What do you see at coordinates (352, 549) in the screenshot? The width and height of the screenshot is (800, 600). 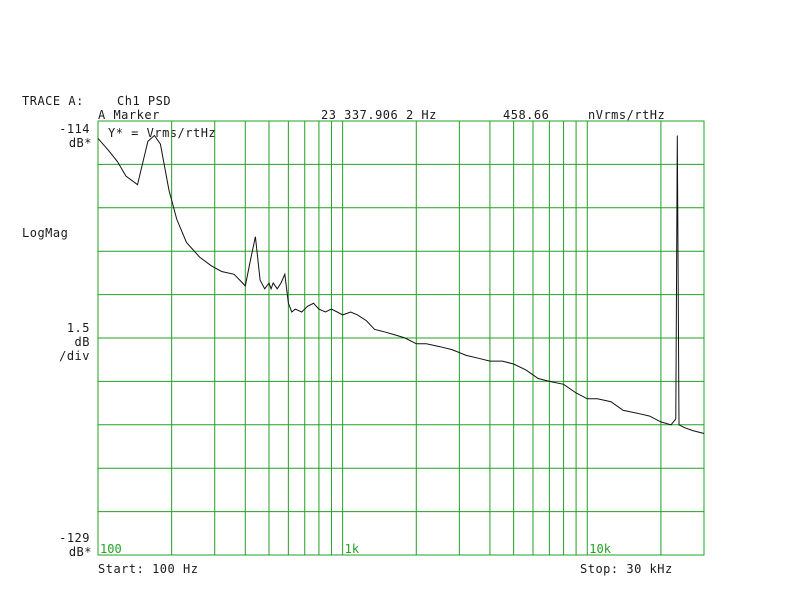 I see `x-tick-label: 1k` at bounding box center [352, 549].